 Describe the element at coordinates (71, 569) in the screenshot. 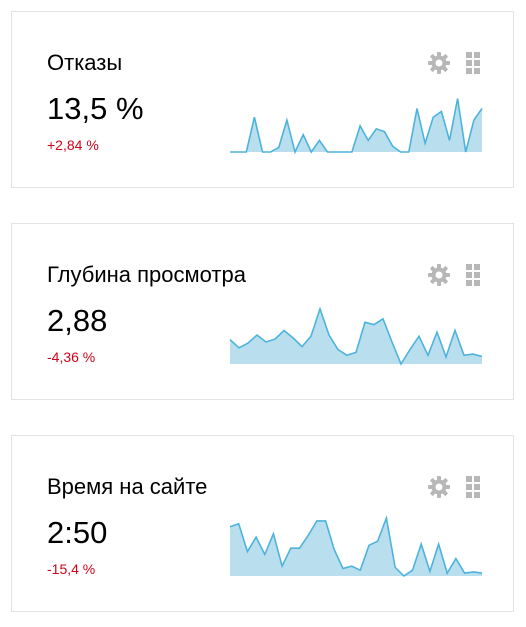

I see `widget-change: -15,4 %` at that location.